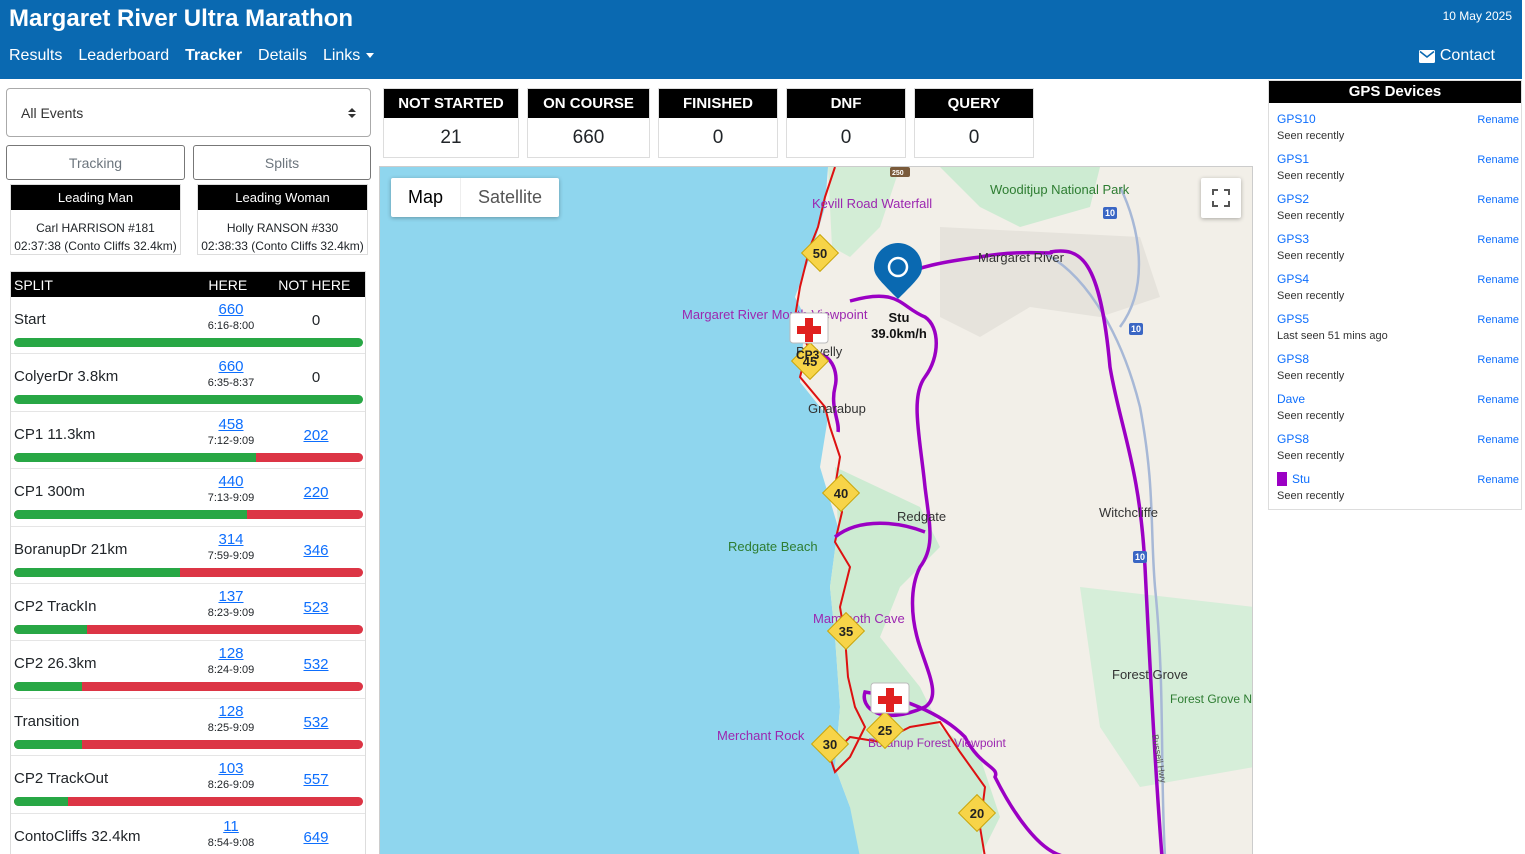 This screenshot has height=854, width=1525. Describe the element at coordinates (188, 498) in the screenshot. I see `split-row: CP1 300m 440 7:13-9:09 220` at that location.